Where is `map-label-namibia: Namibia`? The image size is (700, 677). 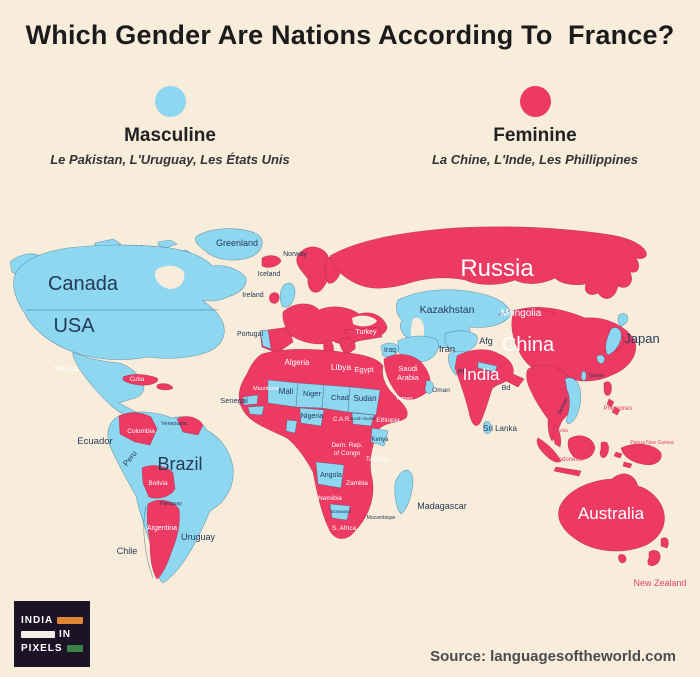 map-label-namibia: Namibia is located at coordinates (330, 498).